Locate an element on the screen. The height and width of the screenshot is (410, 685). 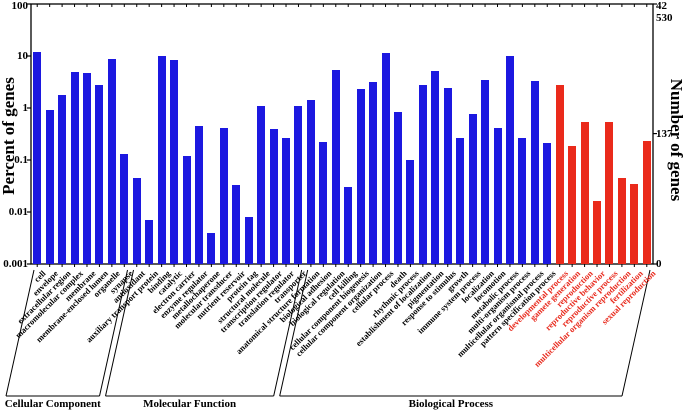
y-axis-tick-label: 0.001 is located at coordinates (15, 264).